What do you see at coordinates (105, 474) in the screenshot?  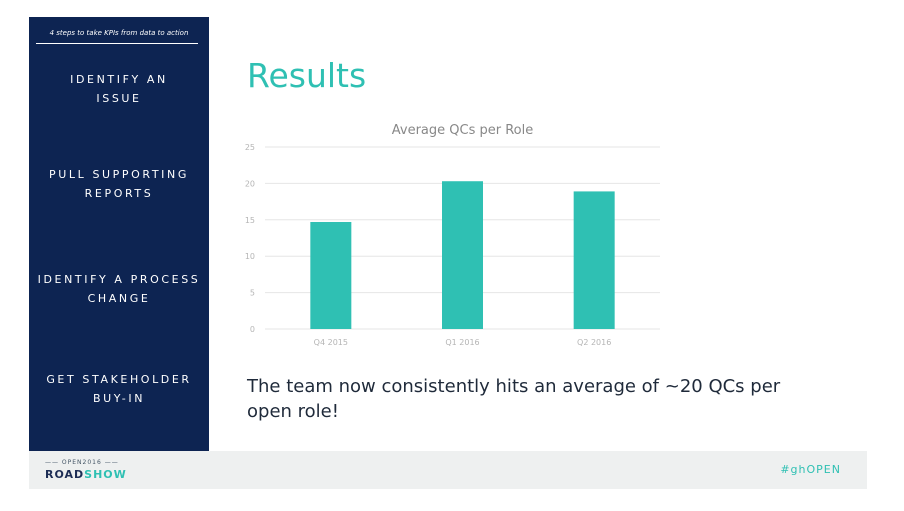 I see `logo-show: SHOW` at bounding box center [105, 474].